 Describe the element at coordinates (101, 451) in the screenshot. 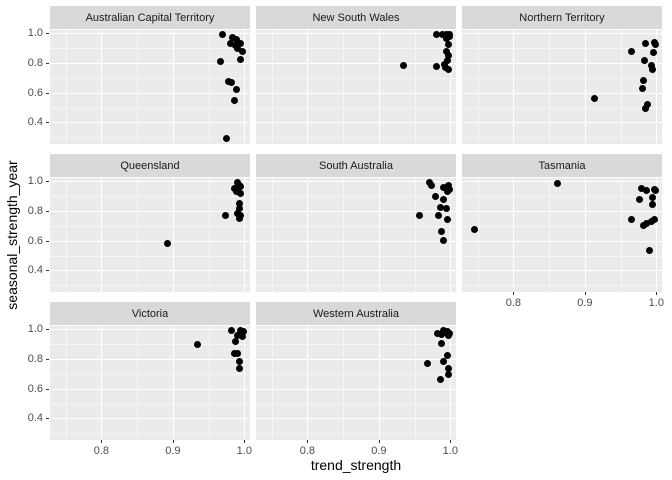

I see `x-tick-label: 0.8` at that location.